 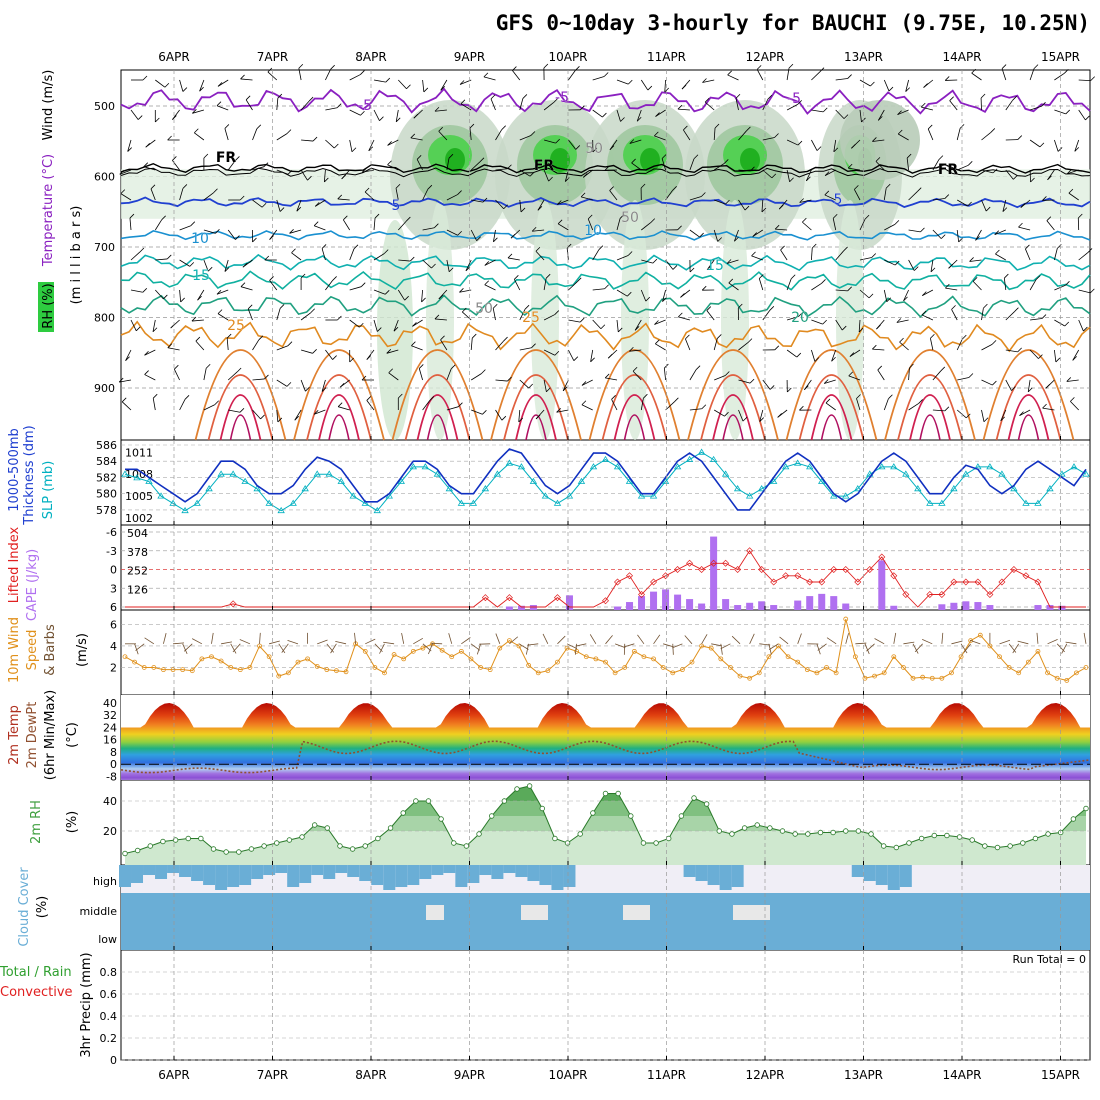 I want to click on cape-tick: 378, so click(x=137, y=552).